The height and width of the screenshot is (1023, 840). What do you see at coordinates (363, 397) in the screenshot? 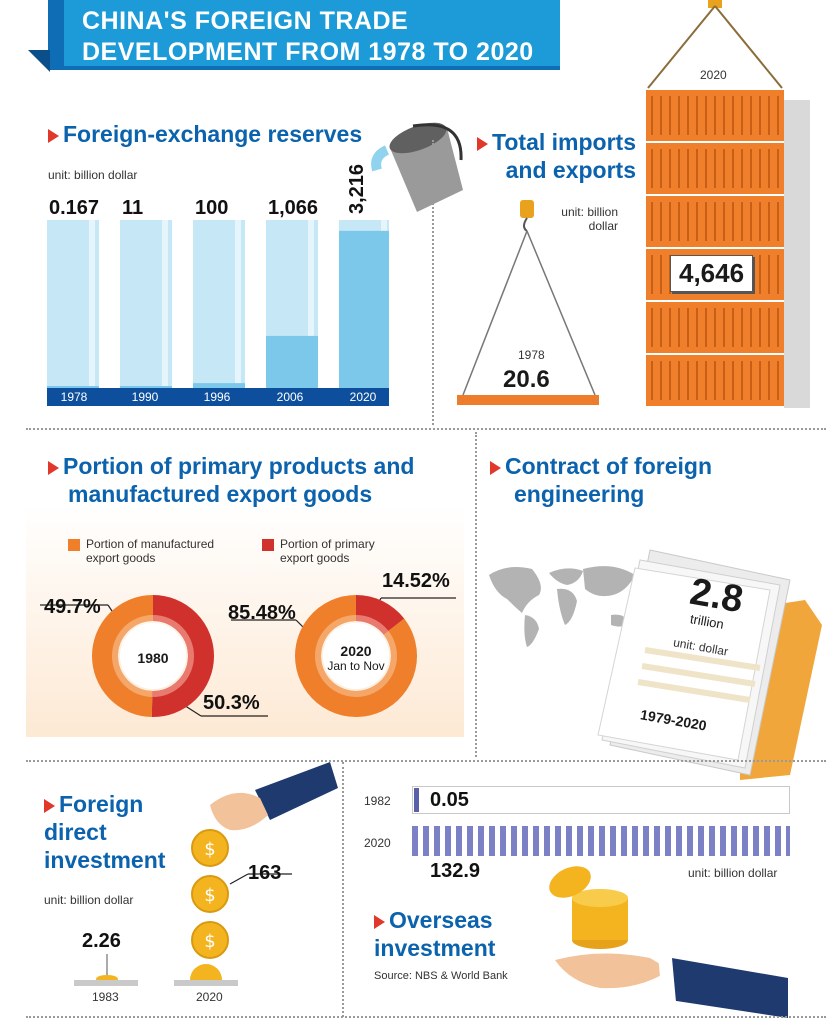
I see `year-label: 2020` at bounding box center [363, 397].